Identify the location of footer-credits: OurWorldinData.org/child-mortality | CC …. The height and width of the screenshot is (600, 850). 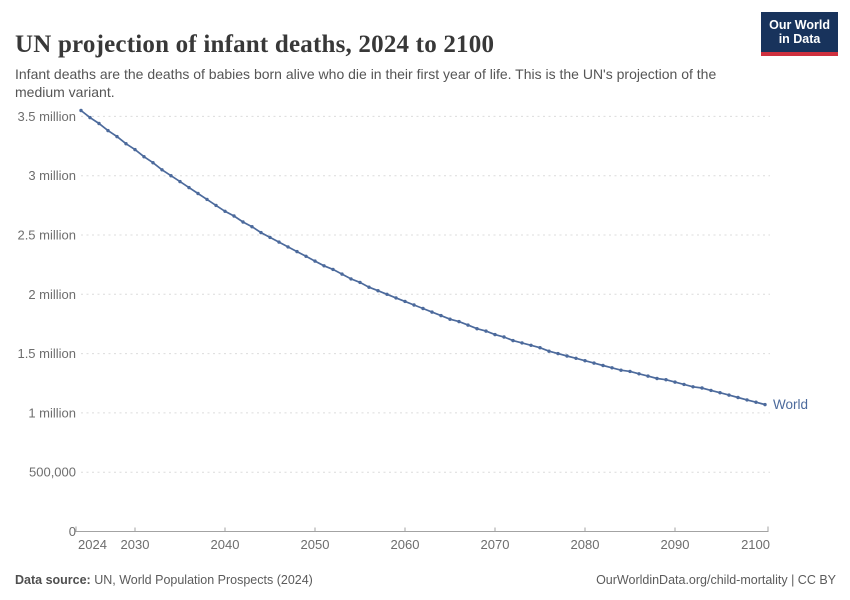
(716, 580).